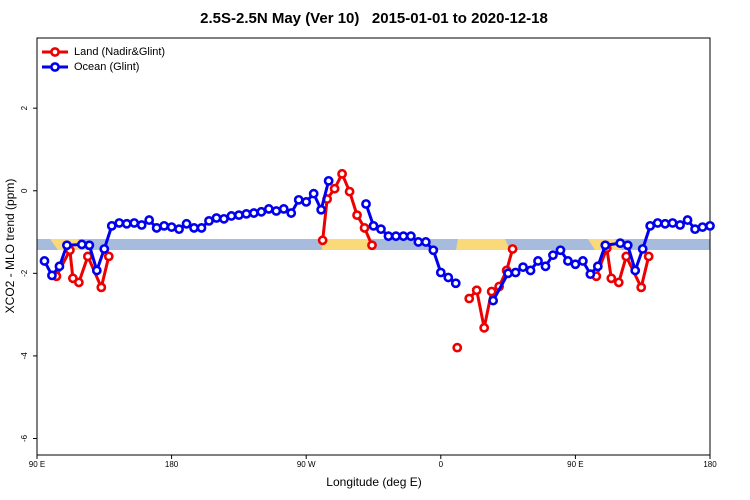 The width and height of the screenshot is (750, 500). What do you see at coordinates (24, 356) in the screenshot?
I see `y-tick-label: -4` at bounding box center [24, 356].